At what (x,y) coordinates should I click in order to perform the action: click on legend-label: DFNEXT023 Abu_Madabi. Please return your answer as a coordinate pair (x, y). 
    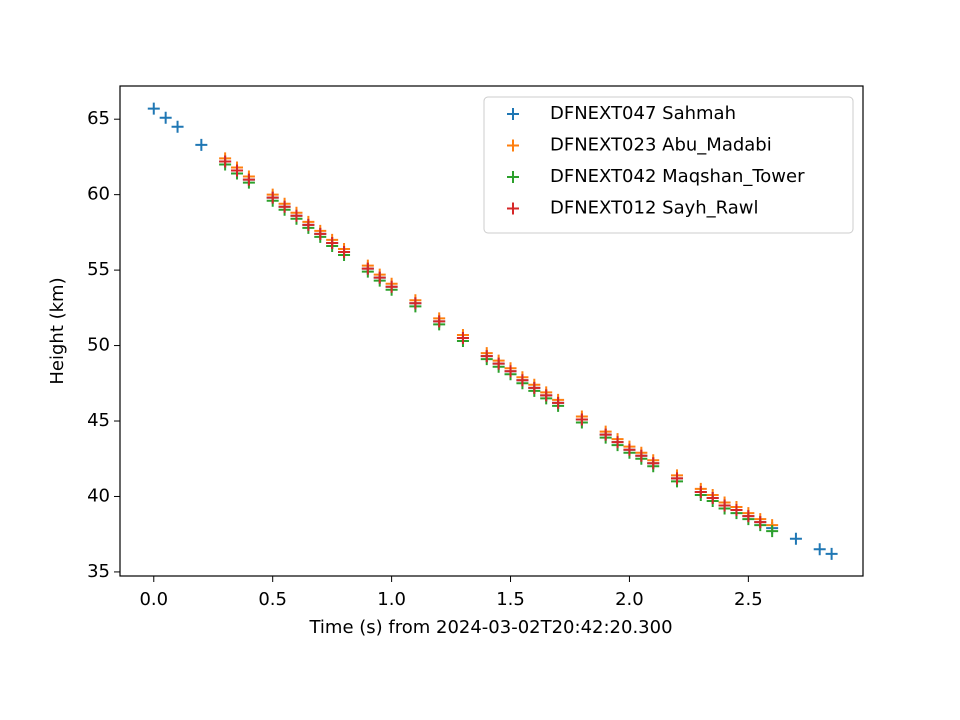
    Looking at the image, I should click on (661, 145).